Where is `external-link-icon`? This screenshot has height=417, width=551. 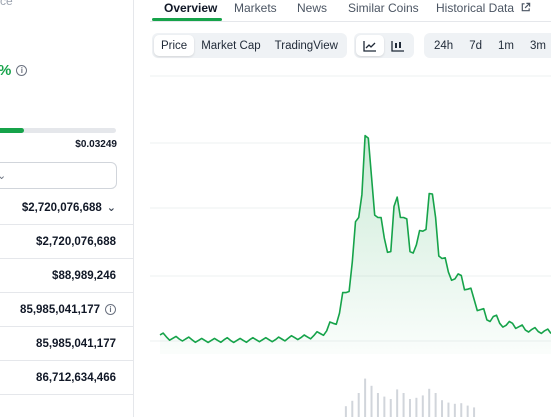 external-link-icon is located at coordinates (526, 7).